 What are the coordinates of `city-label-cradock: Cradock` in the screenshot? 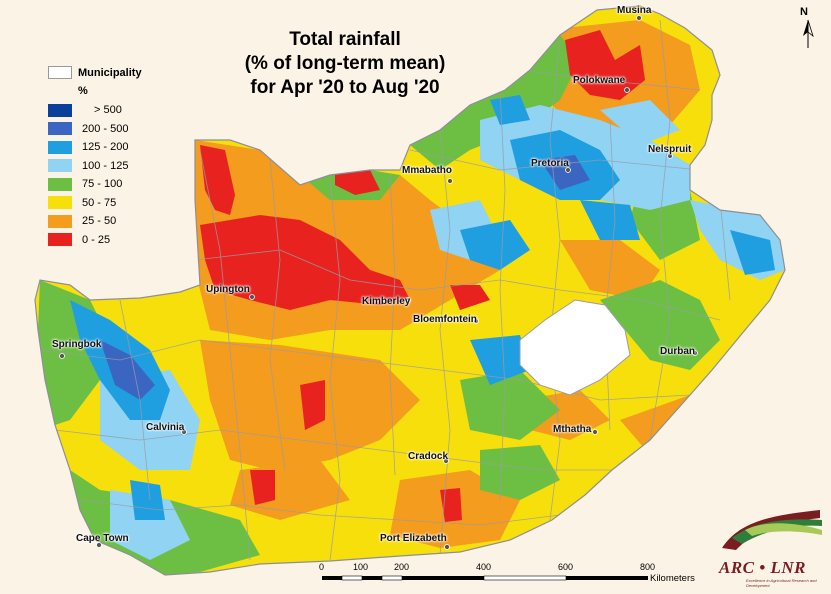 It's located at (428, 456).